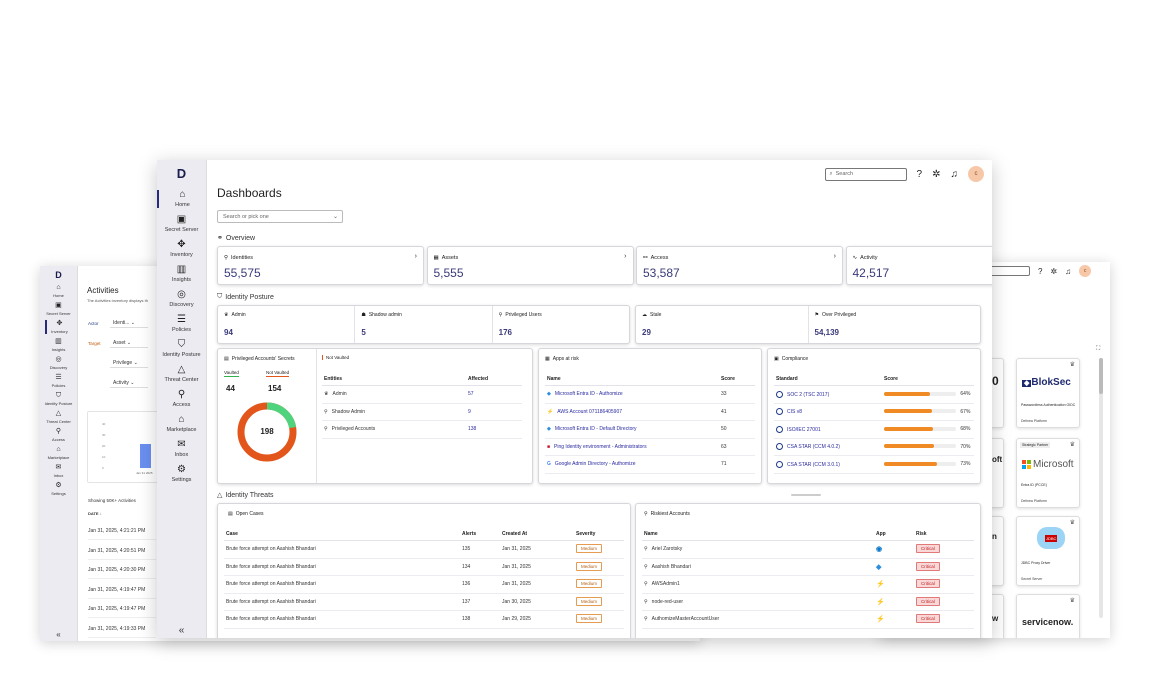  Describe the element at coordinates (588, 394) in the screenshot. I see `app-name: Microsoft Entra ID - Authomize` at that location.